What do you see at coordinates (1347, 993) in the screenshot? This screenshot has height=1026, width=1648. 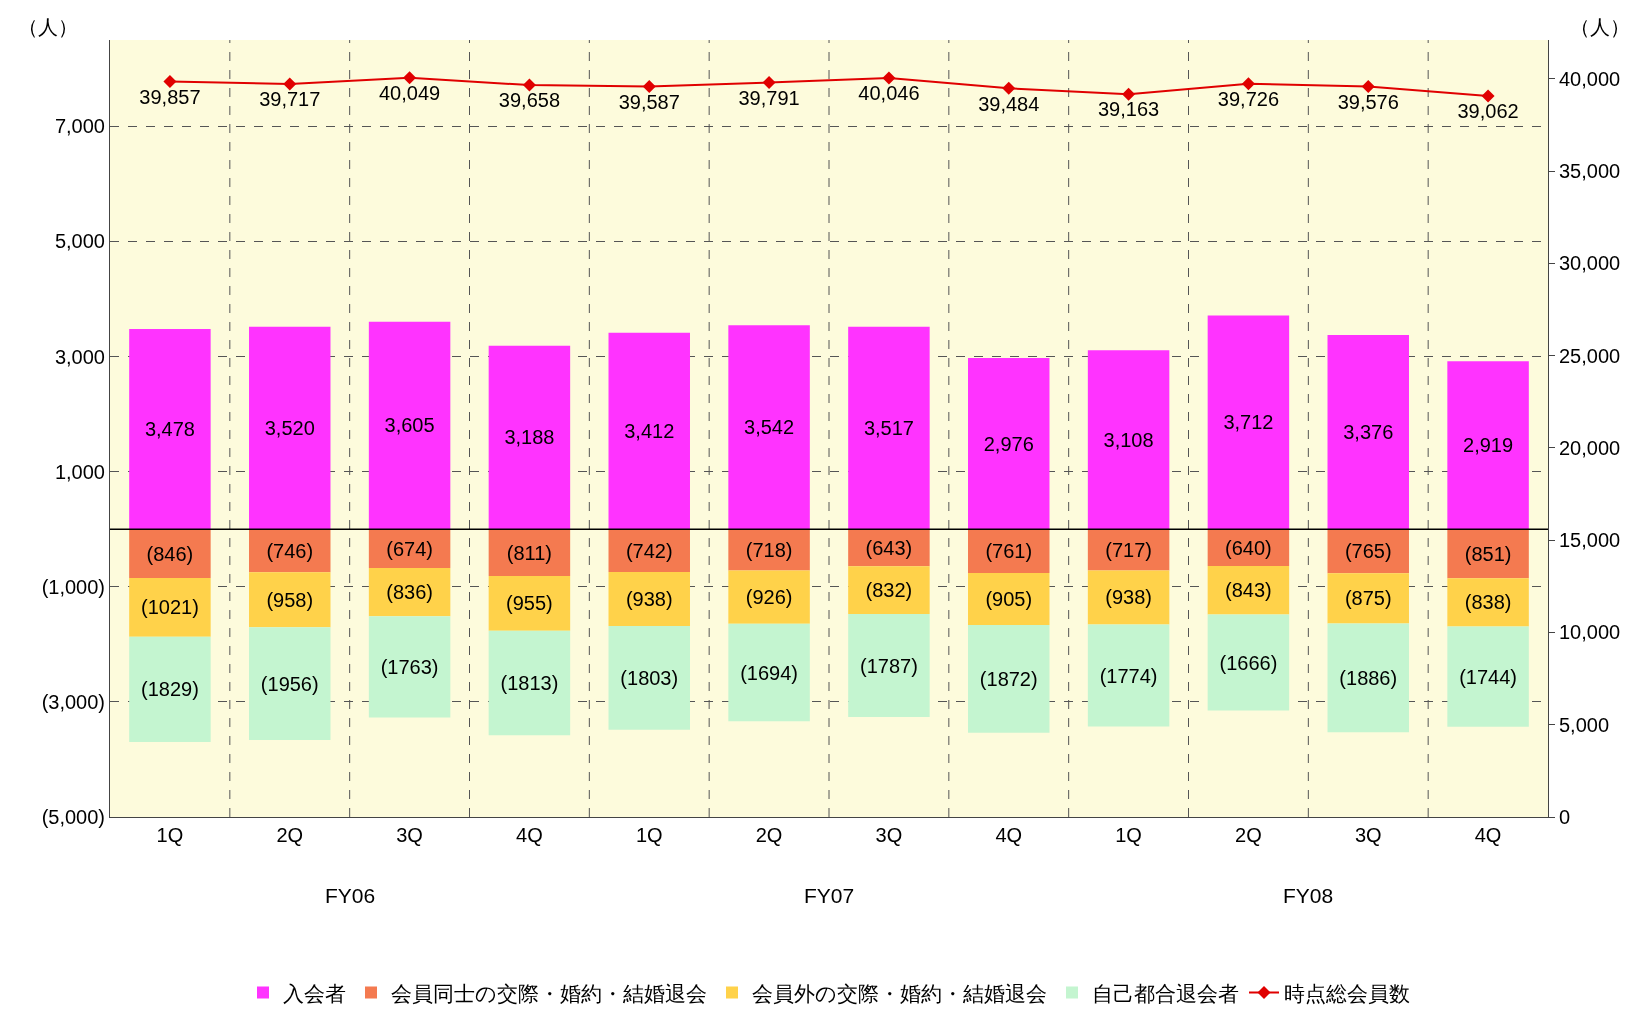 I see `legend-label: 時点総会員数` at bounding box center [1347, 993].